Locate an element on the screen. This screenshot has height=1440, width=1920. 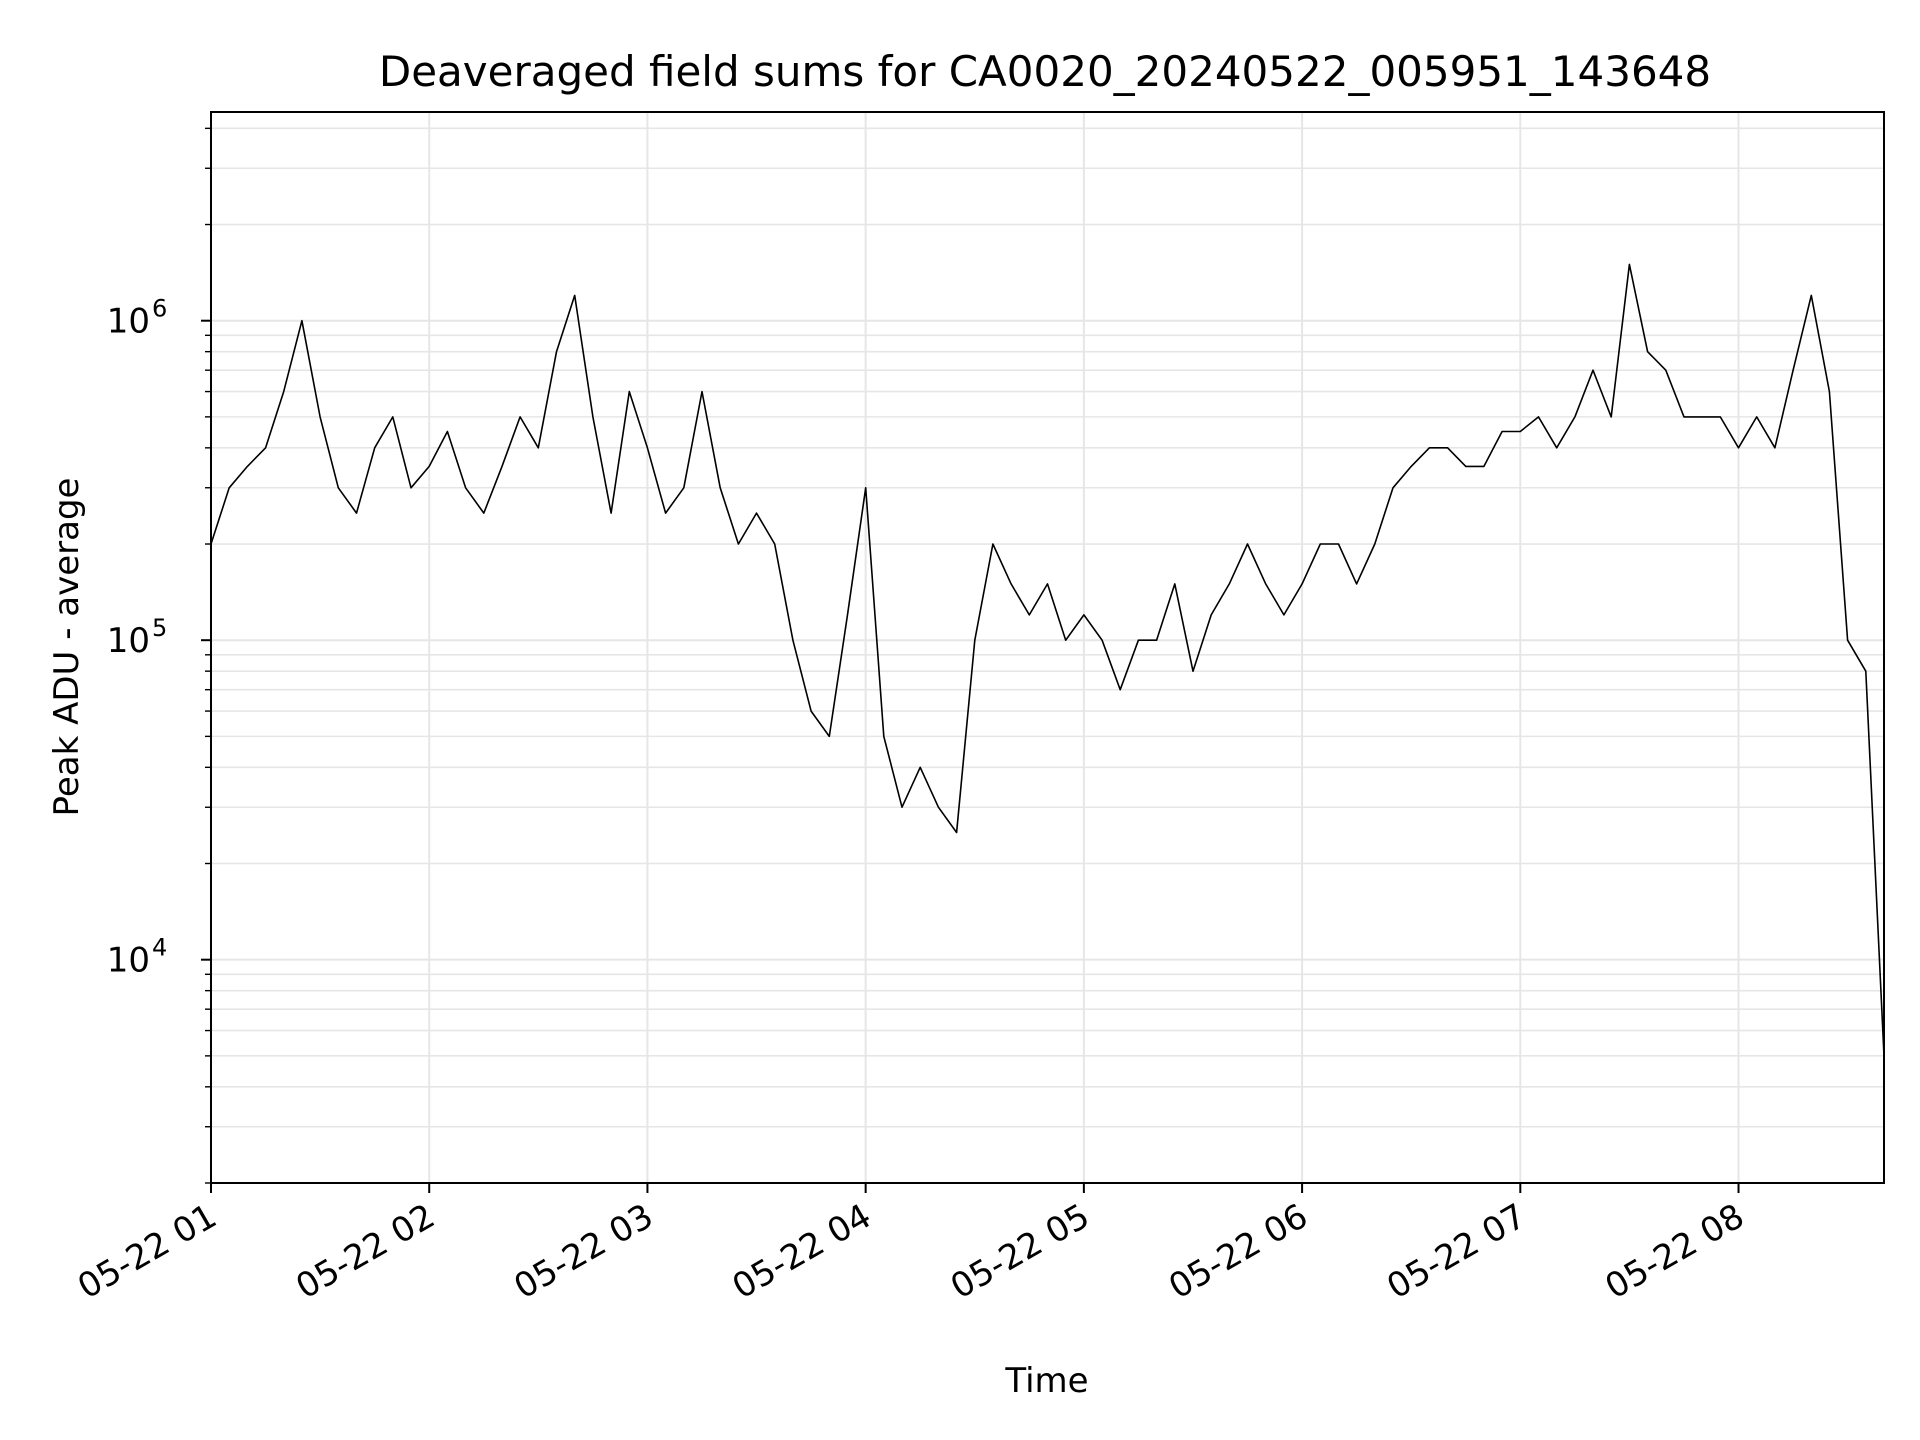
y-tick-exponent: 4 is located at coordinates (159, 948).